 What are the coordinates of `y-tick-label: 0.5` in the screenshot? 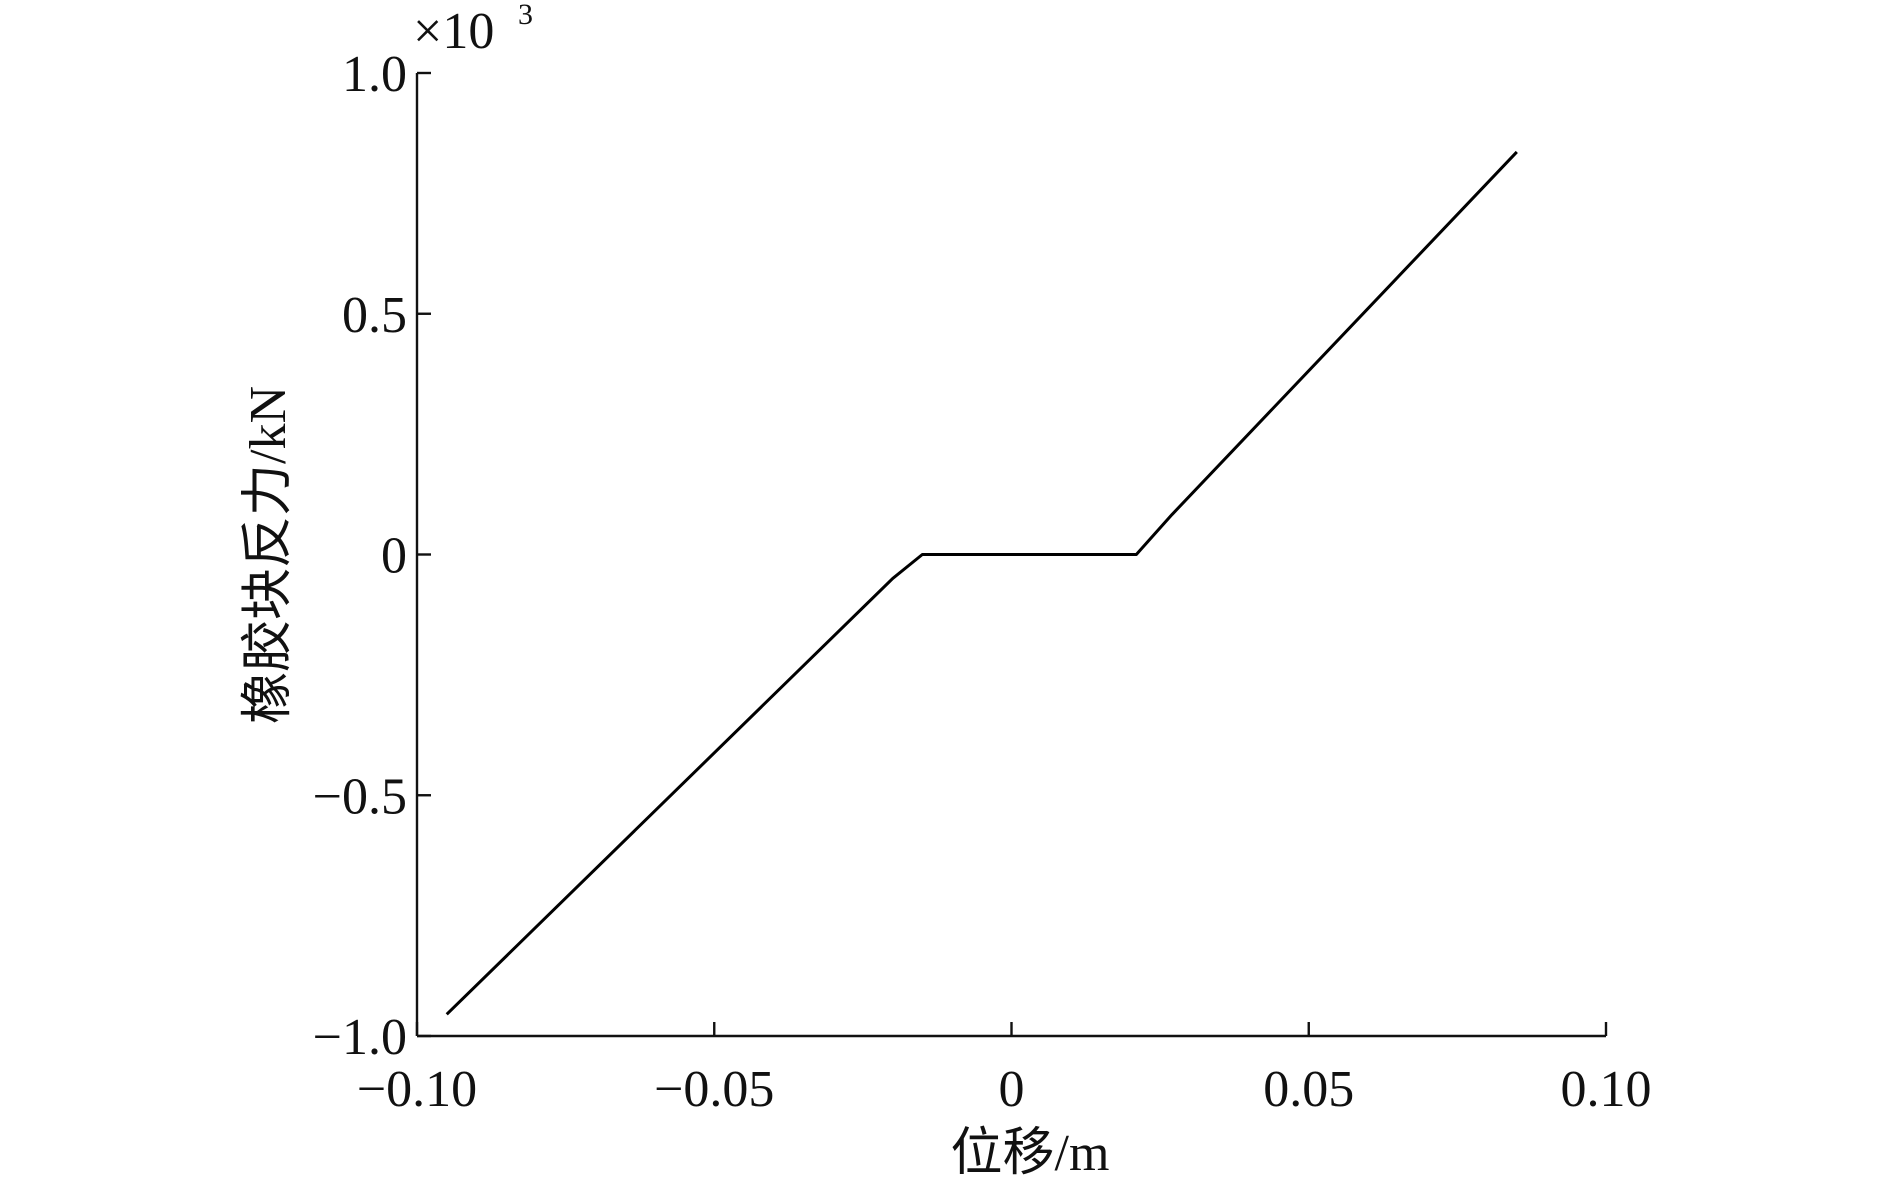 It's located at (374, 315).